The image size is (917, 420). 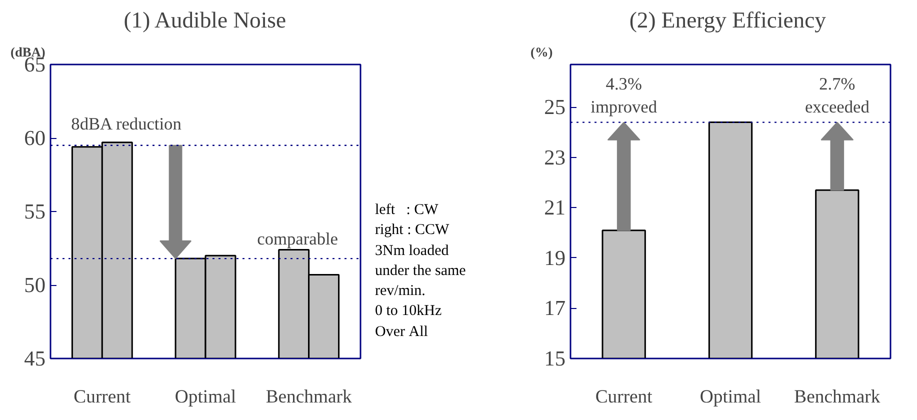 What do you see at coordinates (728, 20) in the screenshot?
I see `chart-title: (2) Energy Efficiency` at bounding box center [728, 20].